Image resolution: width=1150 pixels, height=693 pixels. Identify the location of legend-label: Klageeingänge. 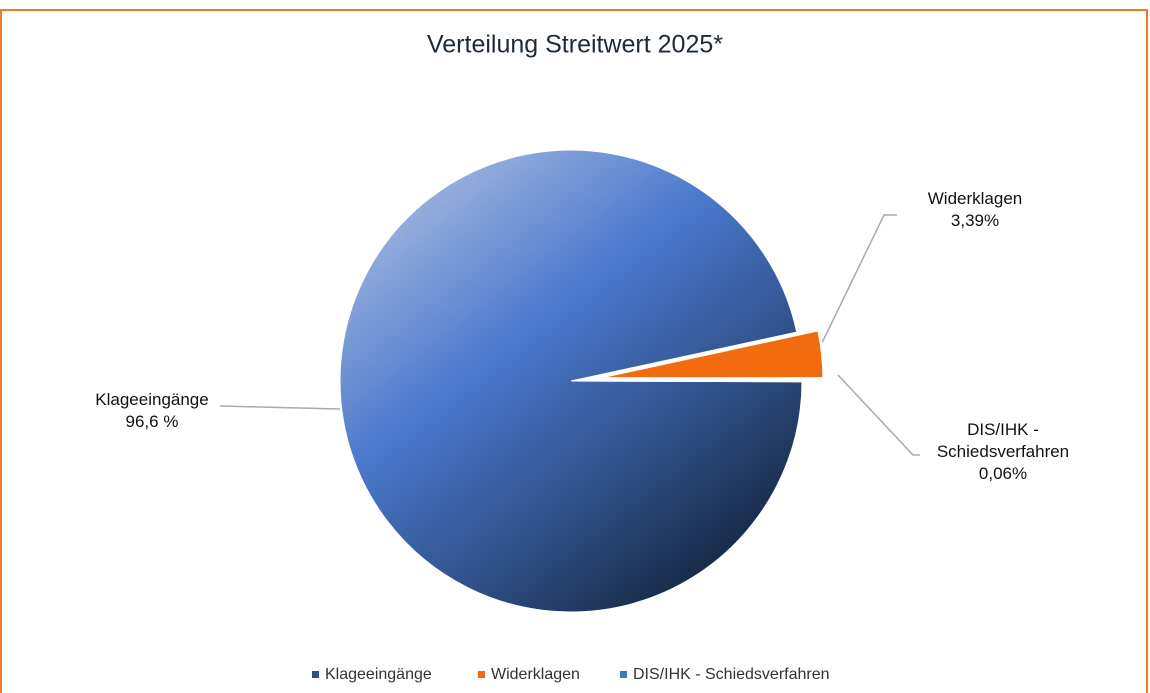
(378, 674).